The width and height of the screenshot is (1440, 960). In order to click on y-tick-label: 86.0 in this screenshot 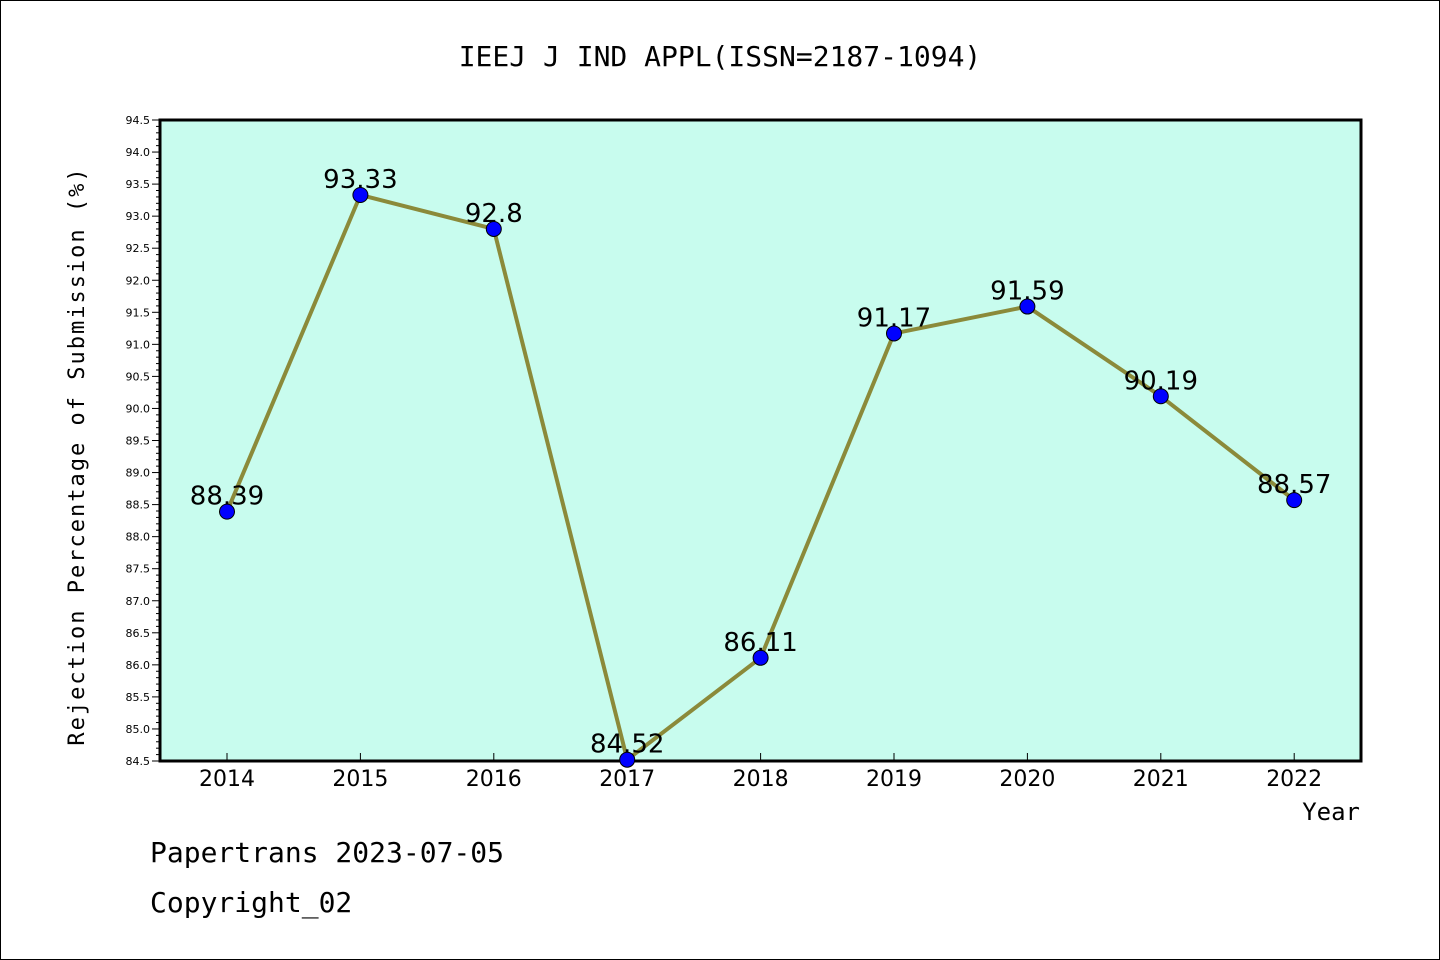, I will do `click(138, 665)`.